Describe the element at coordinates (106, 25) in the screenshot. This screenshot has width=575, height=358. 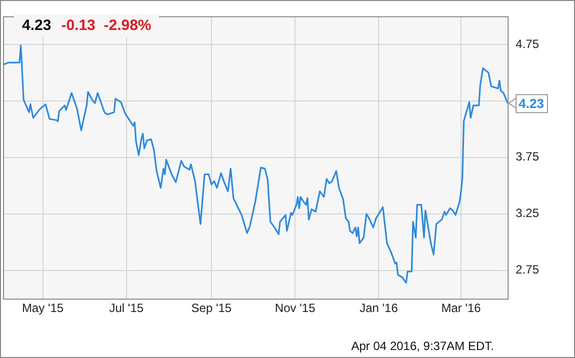
I see `chart-subtitle: -0.13 -2.98%` at that location.